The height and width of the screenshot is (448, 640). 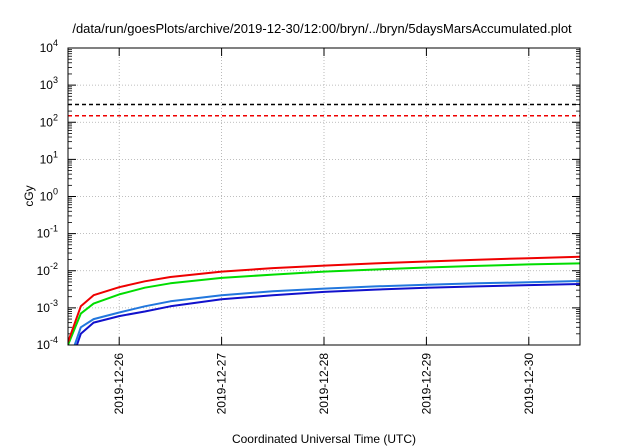 I want to click on x-tick-label: 2019-12-28, so click(x=324, y=384).